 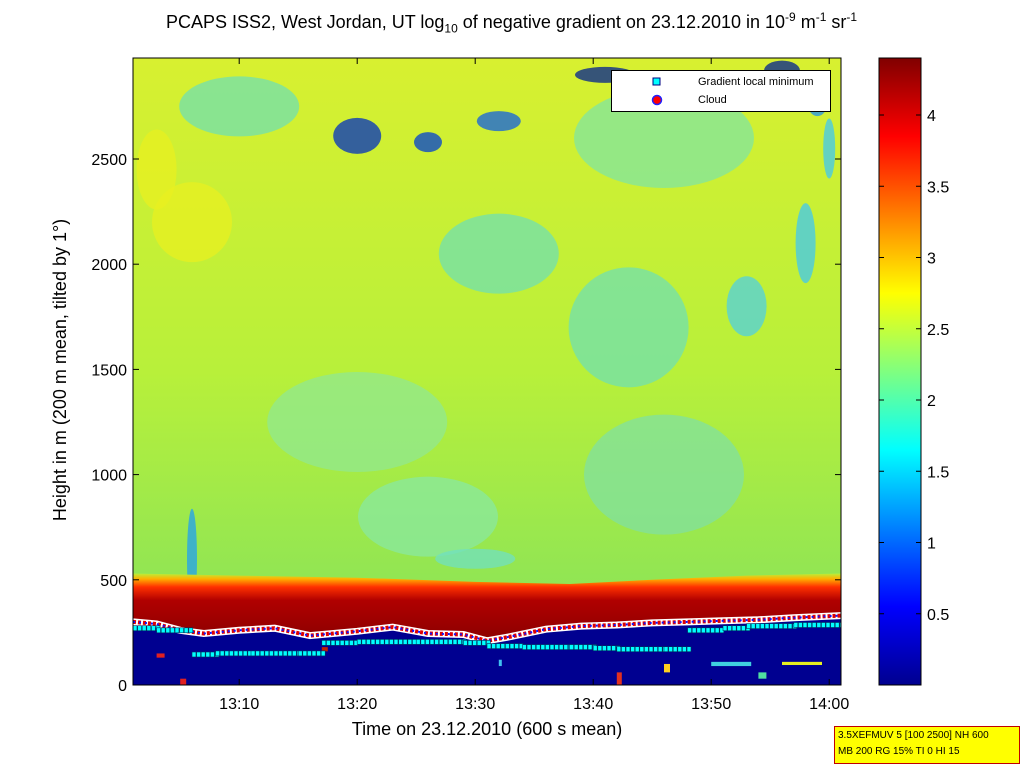 What do you see at coordinates (938, 187) in the screenshot?
I see `colorbar-tick-label: 3.5` at bounding box center [938, 187].